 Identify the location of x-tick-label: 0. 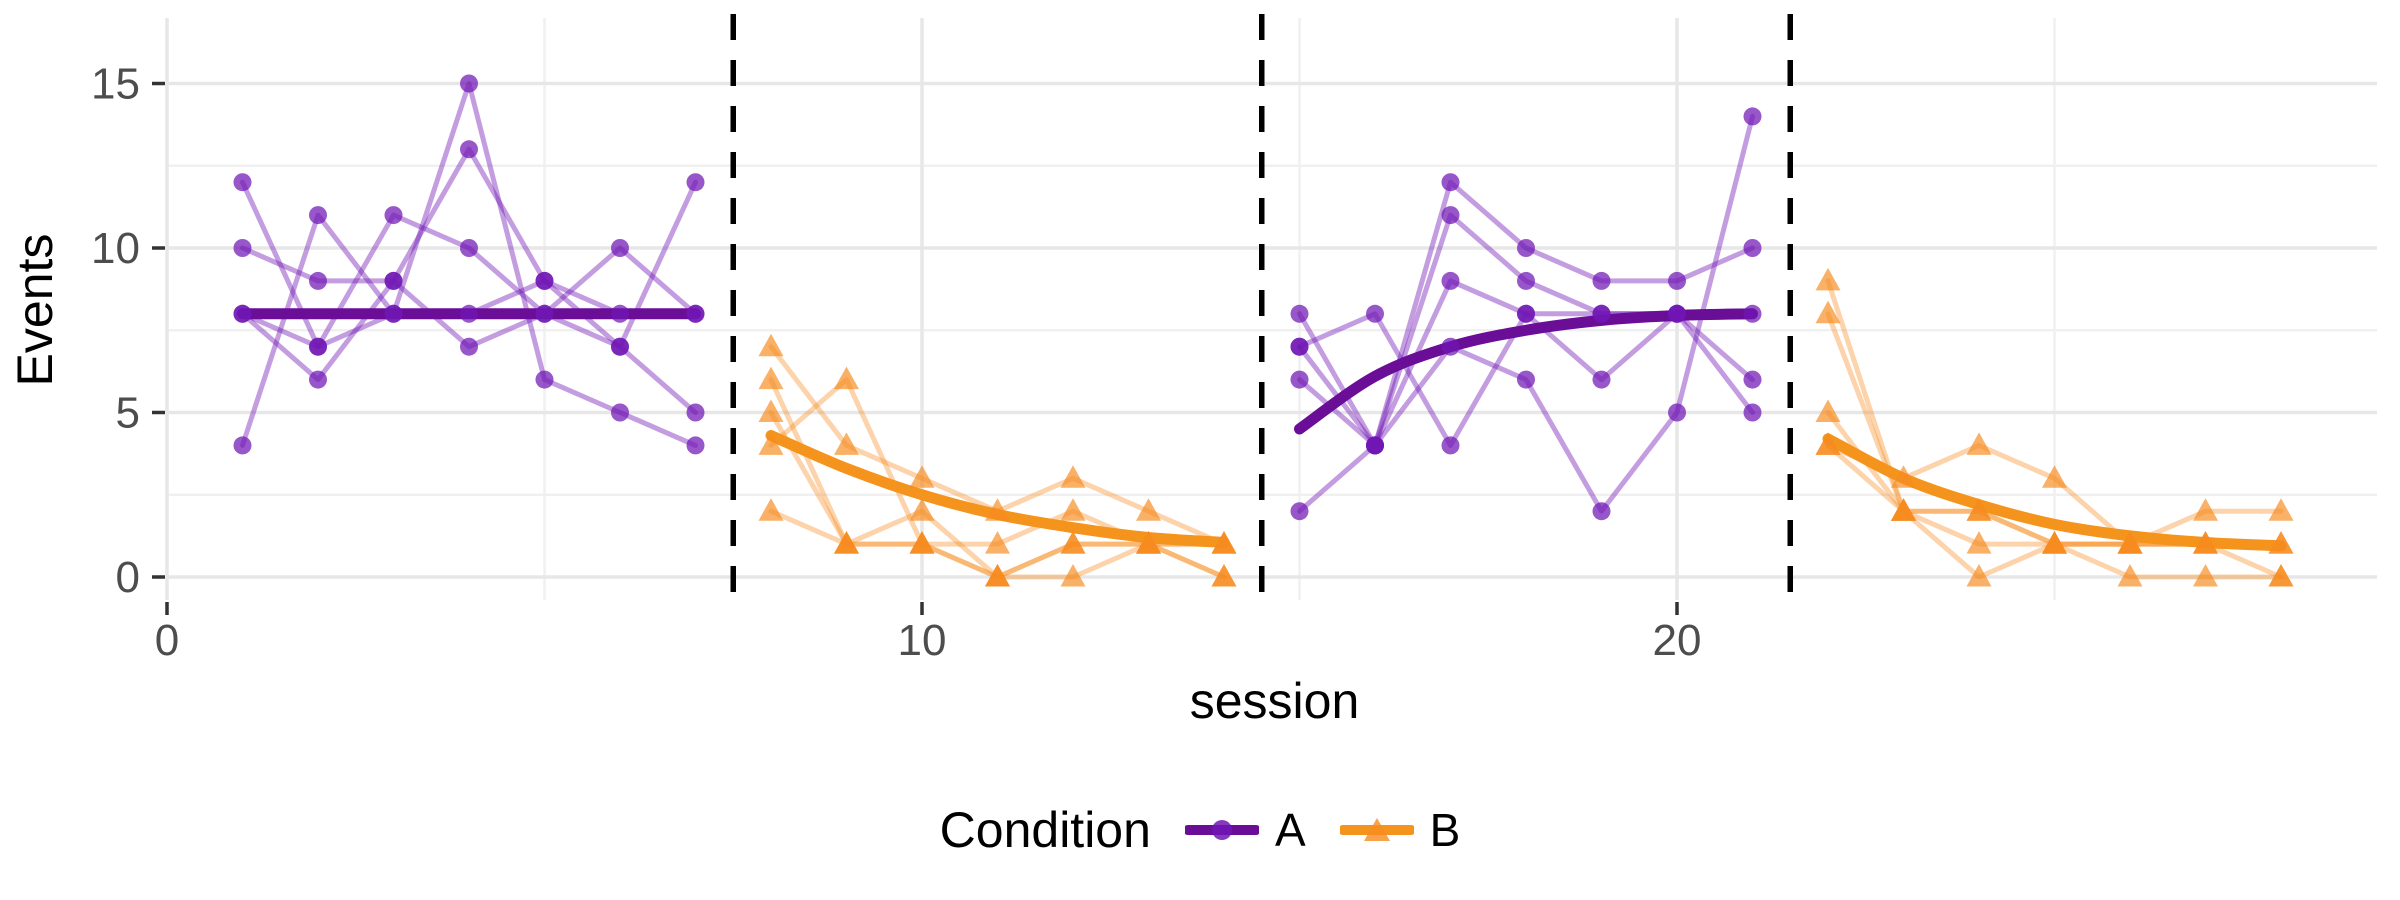
(167, 640).